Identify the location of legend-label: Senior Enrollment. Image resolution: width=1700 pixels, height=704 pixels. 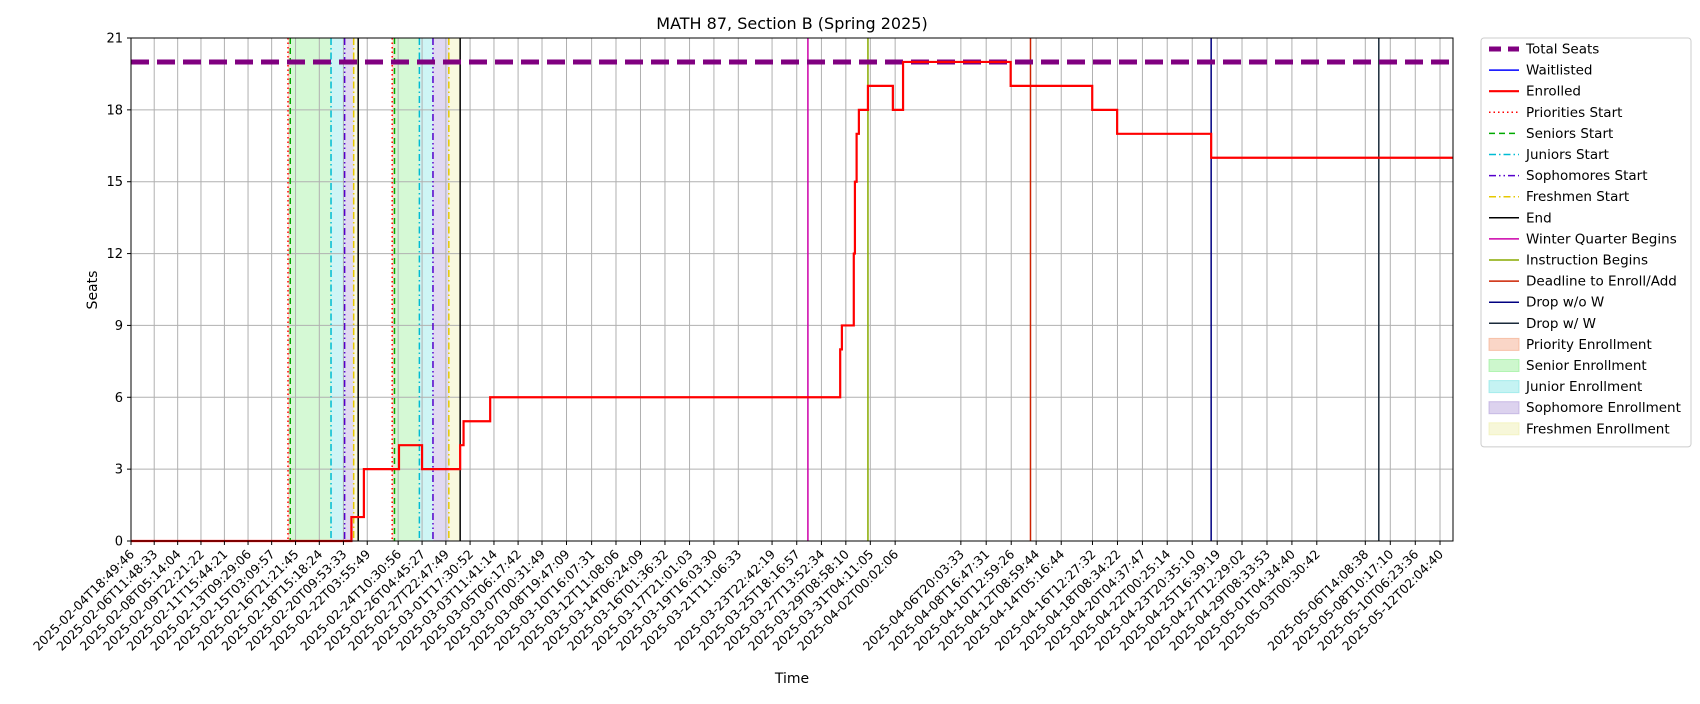
(1586, 366).